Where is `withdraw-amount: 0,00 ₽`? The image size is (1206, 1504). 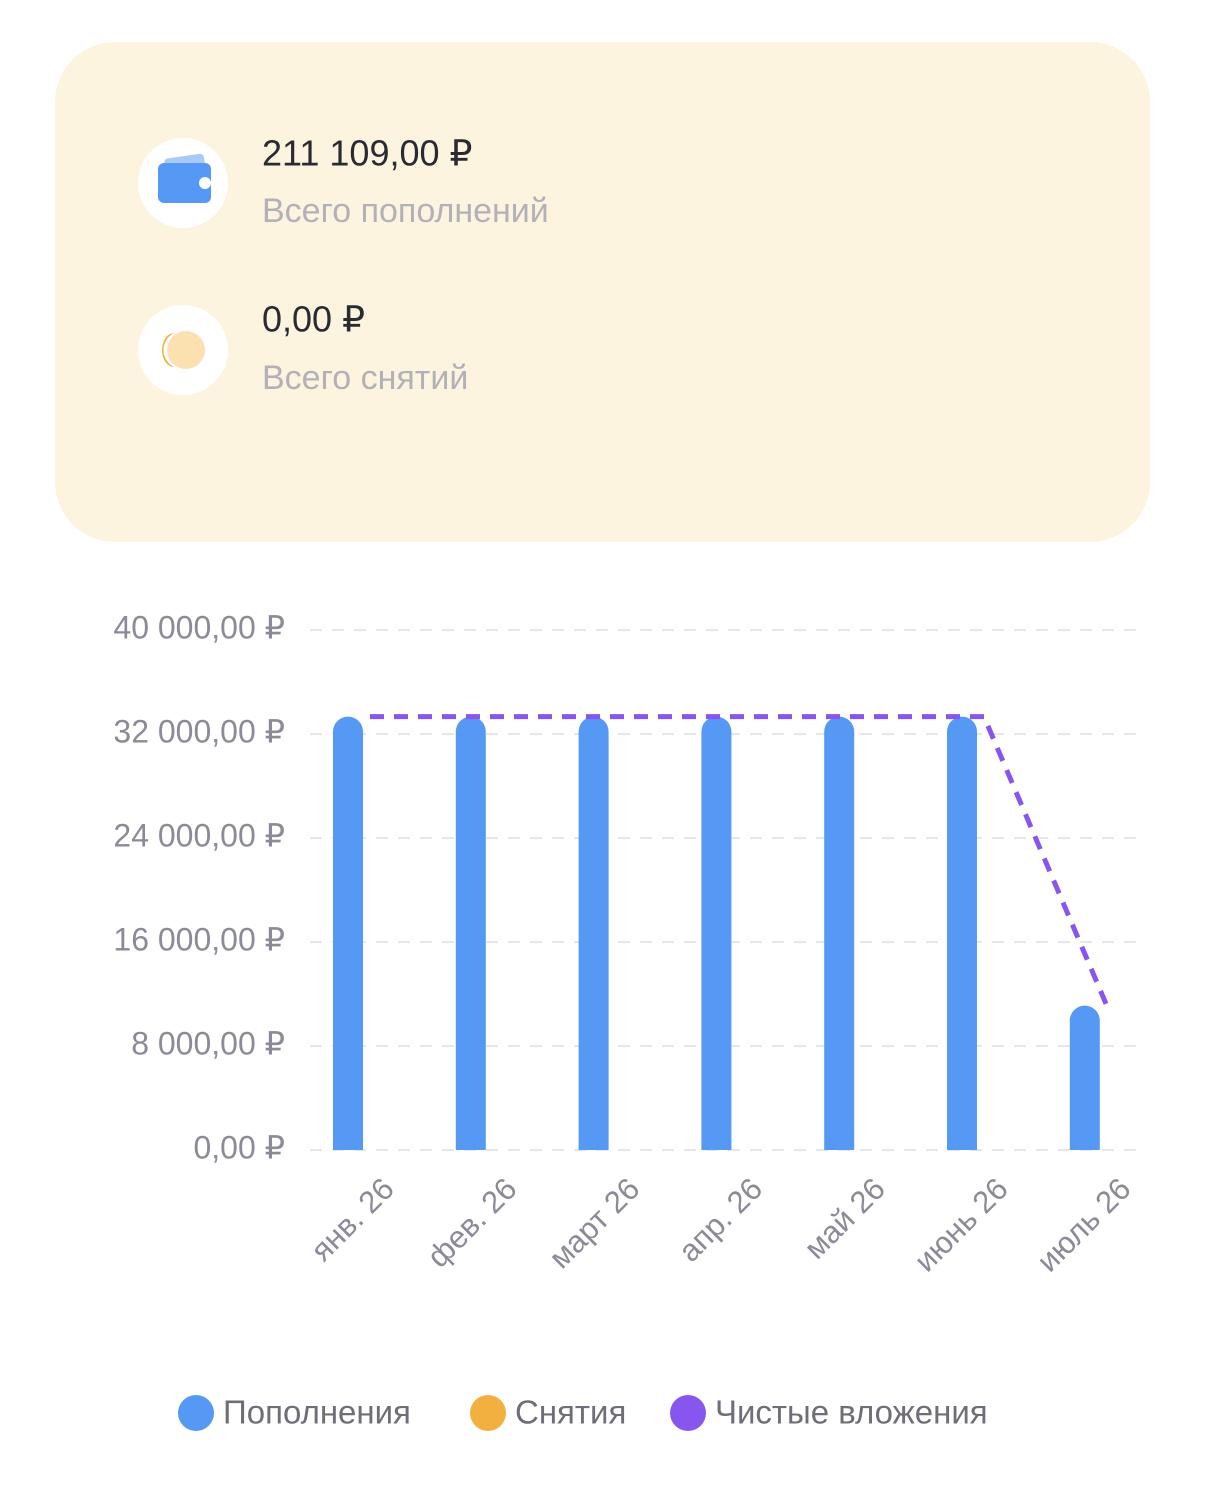 withdraw-amount: 0,00 ₽ is located at coordinates (313, 319).